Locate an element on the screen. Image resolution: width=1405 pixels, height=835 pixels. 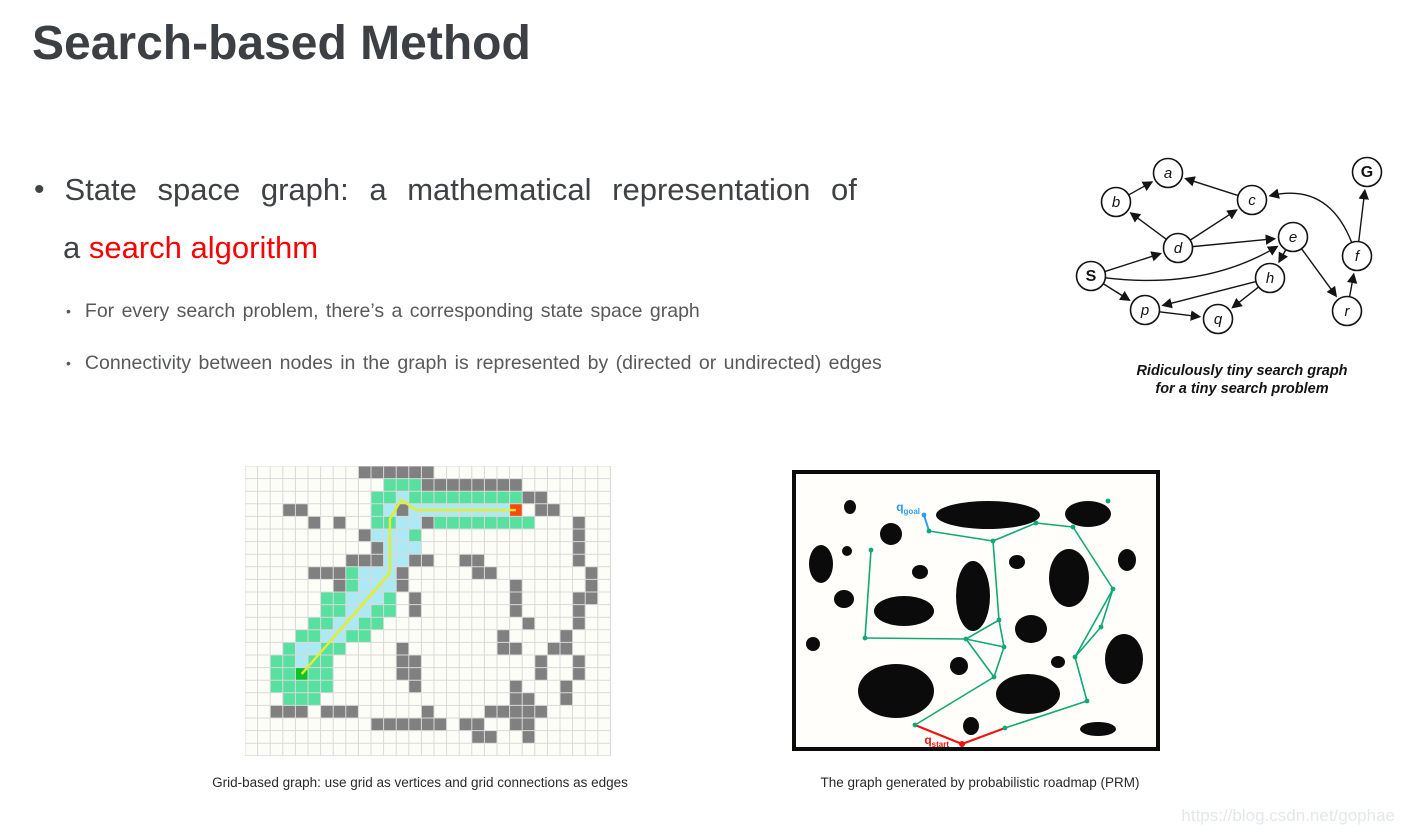
main-bullet-line2-red: search algorithm is located at coordinates (203, 247).